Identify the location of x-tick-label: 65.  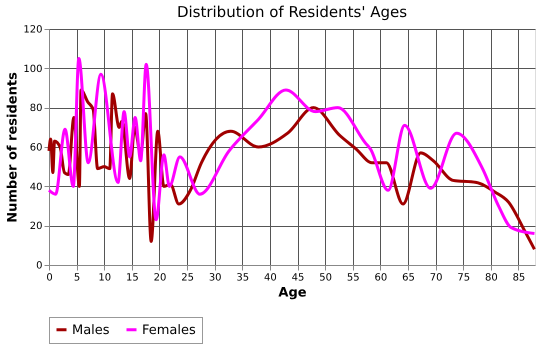
(408, 278).